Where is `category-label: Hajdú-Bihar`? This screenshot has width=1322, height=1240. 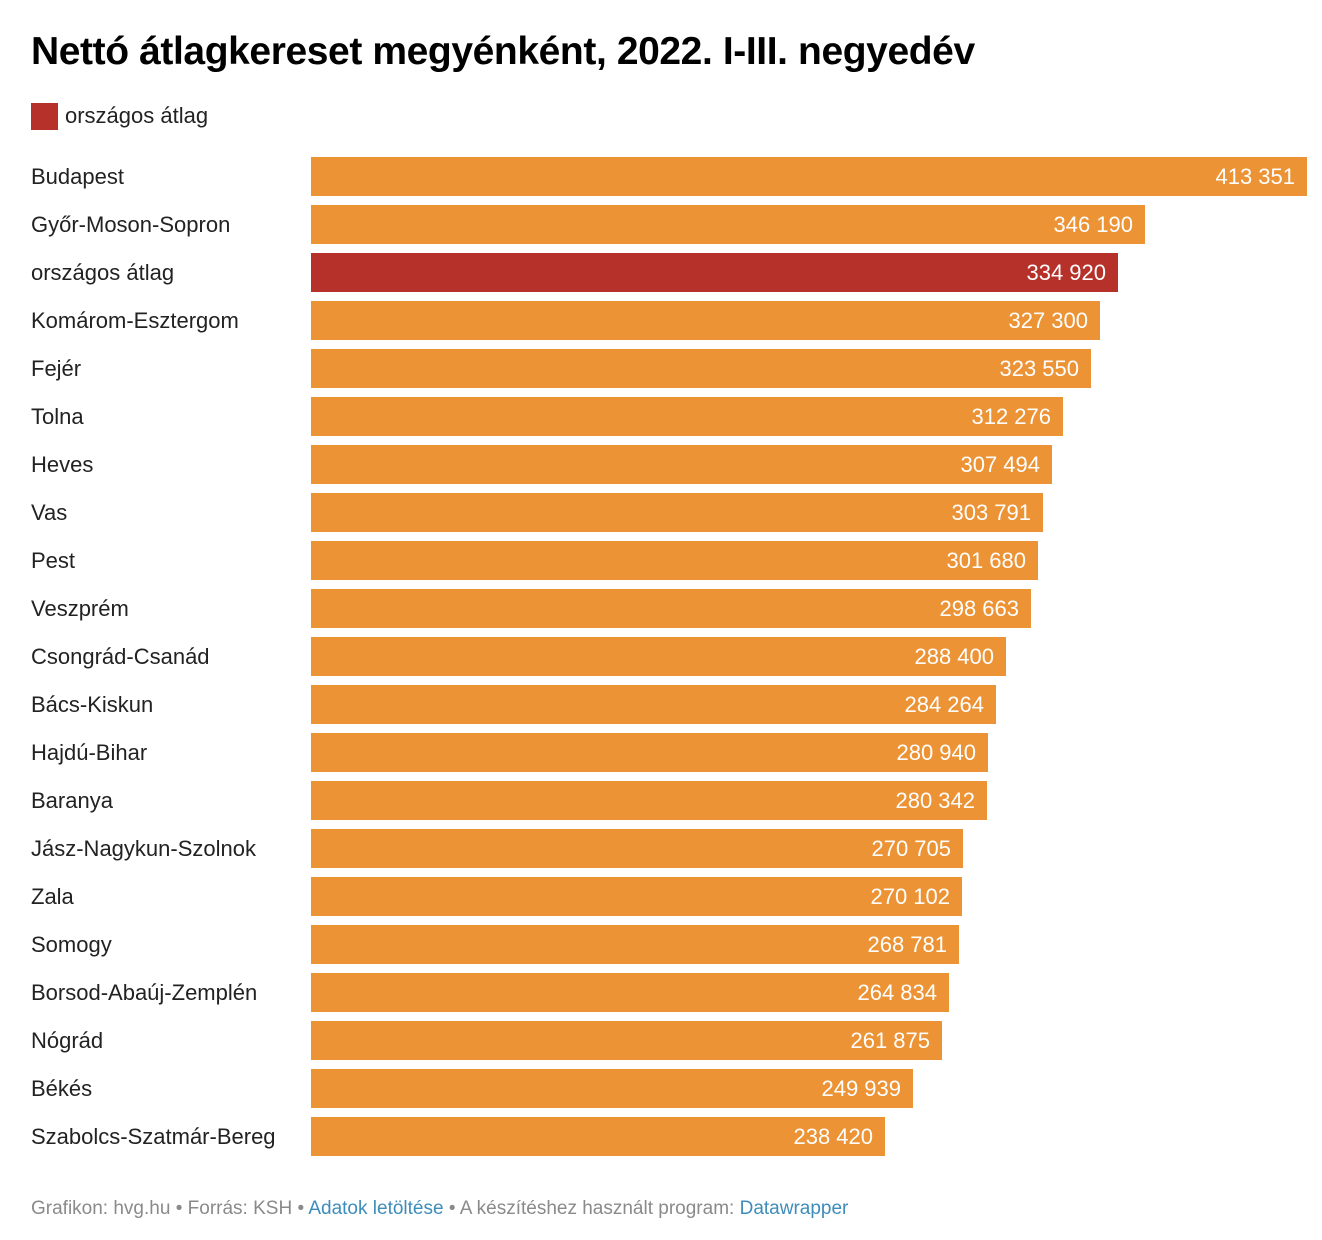 category-label: Hajdú-Bihar is located at coordinates (89, 752).